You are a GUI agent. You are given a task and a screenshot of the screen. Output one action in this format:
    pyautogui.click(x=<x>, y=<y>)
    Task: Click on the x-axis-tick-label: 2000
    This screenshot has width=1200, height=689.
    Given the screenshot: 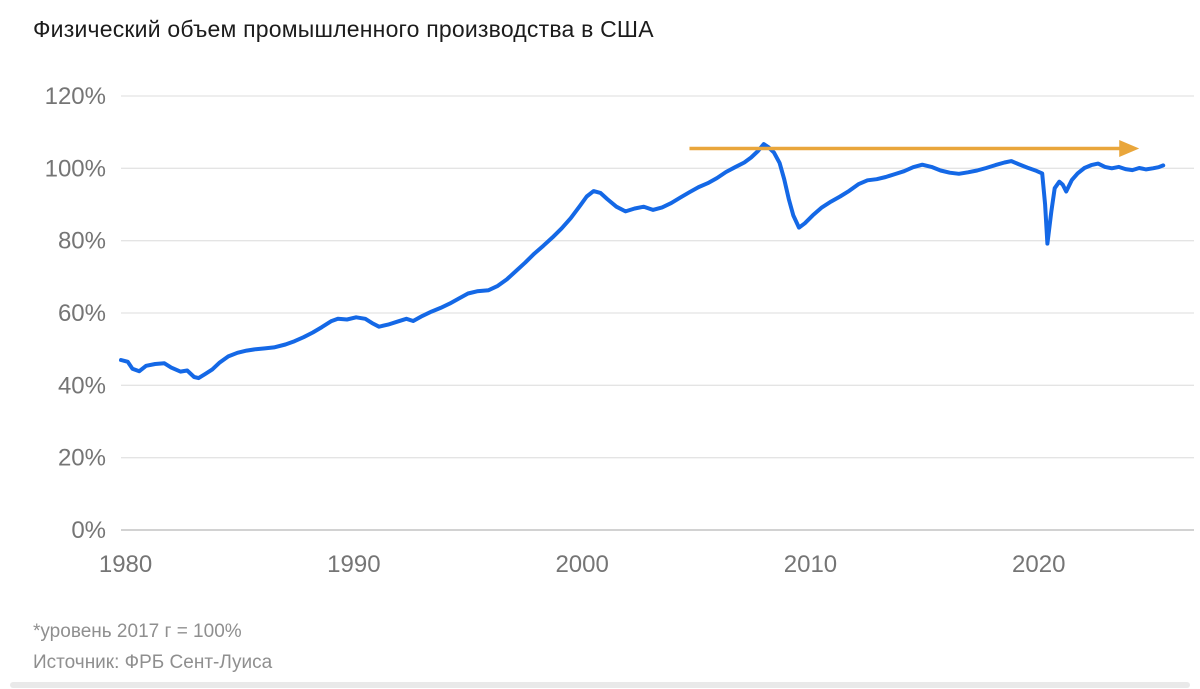 What is the action you would take?
    pyautogui.click(x=581, y=564)
    